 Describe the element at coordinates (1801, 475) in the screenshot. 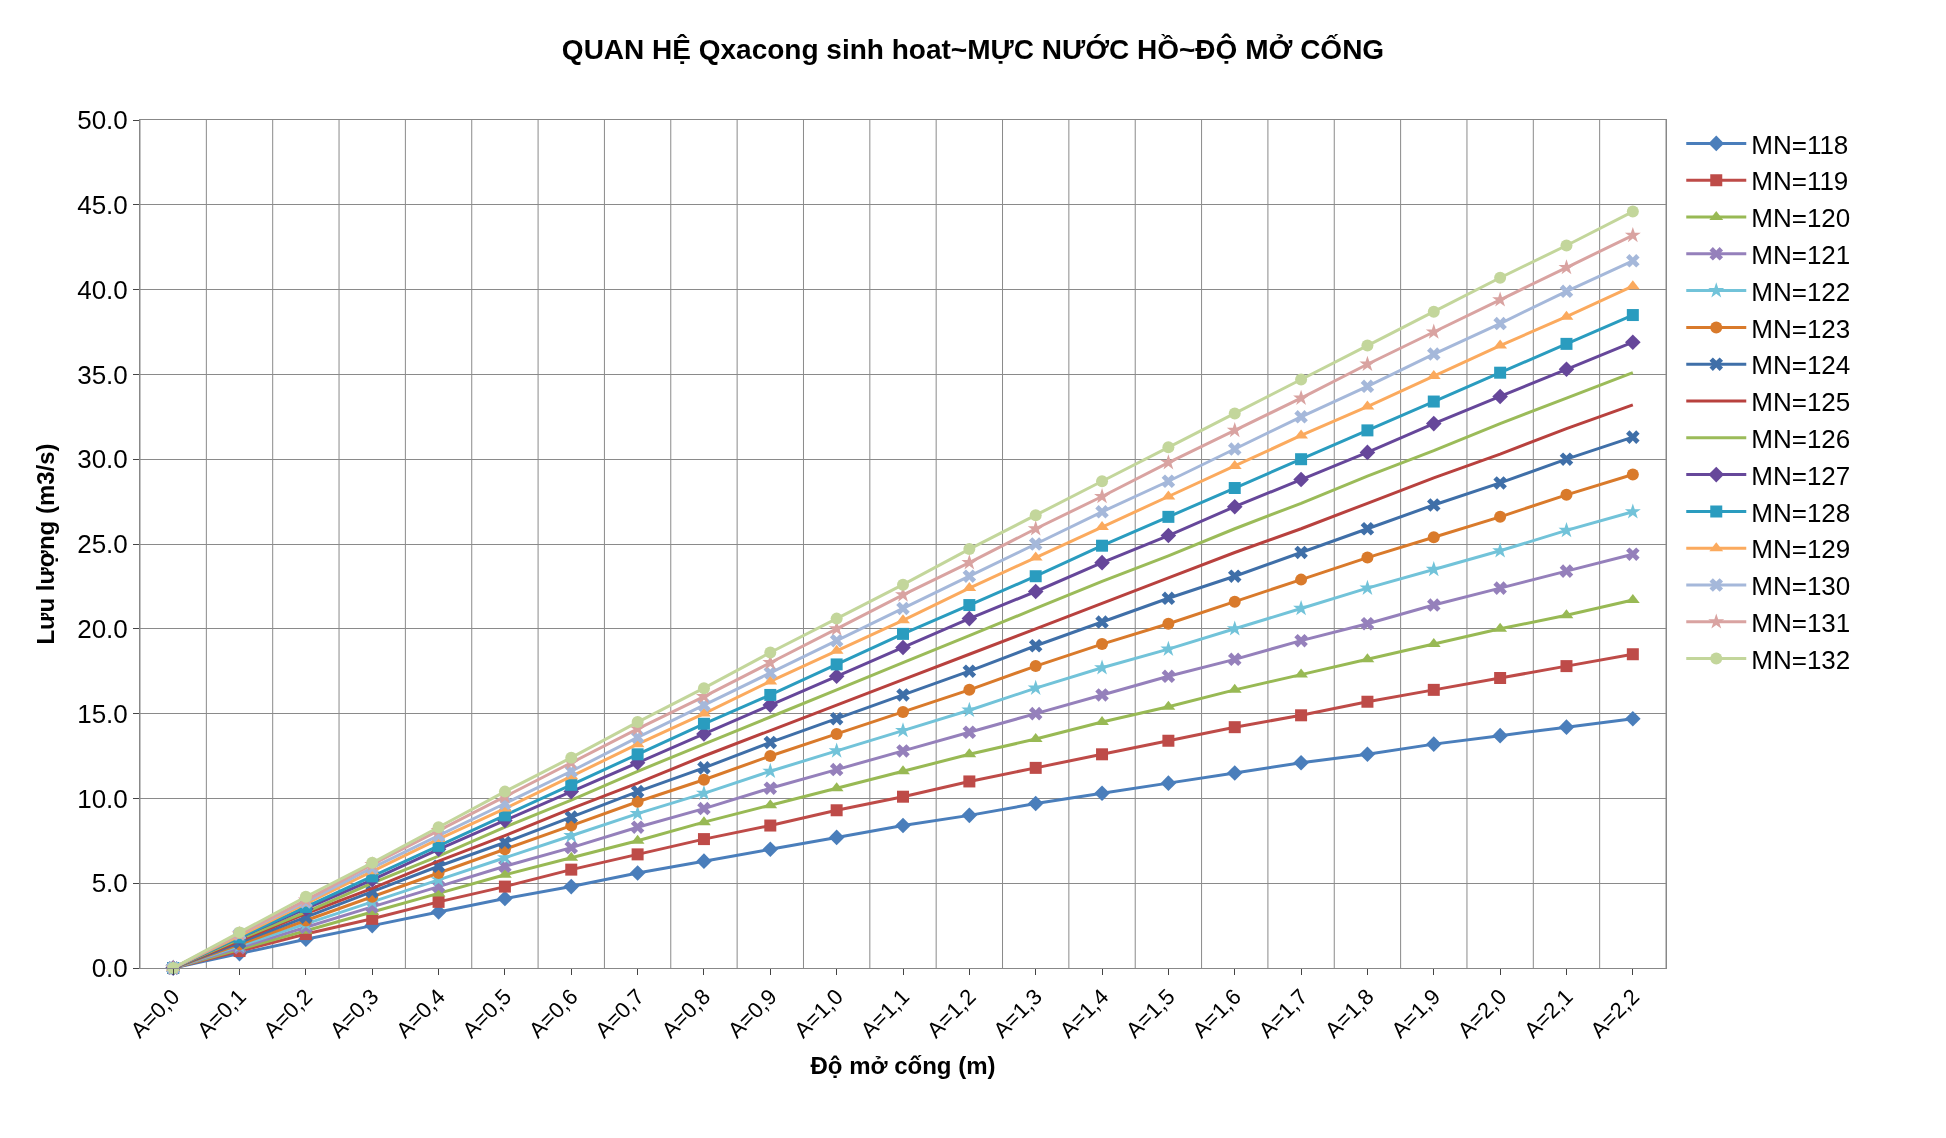

I see `legend-label: MN=127` at that location.